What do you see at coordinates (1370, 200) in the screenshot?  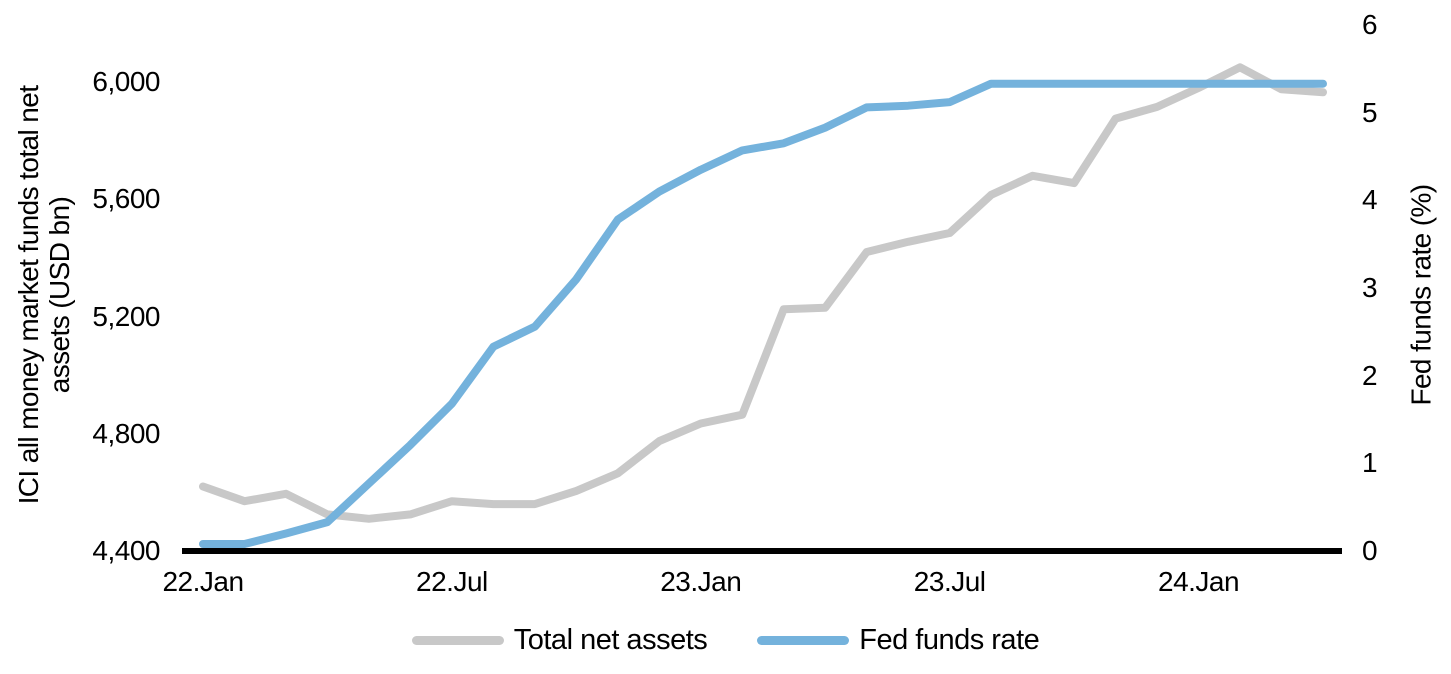 I see `y-axis-right-tick-label: 4` at bounding box center [1370, 200].